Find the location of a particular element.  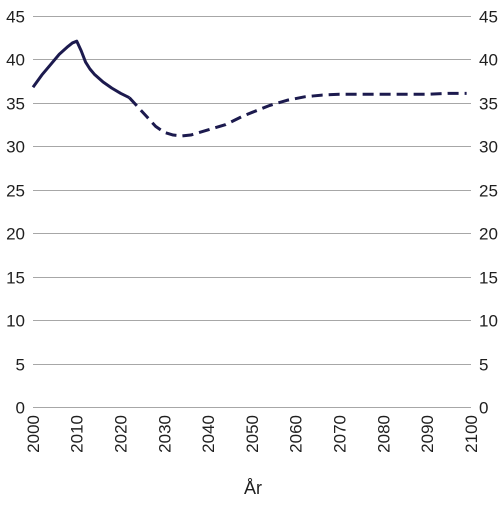

x-tick-label: 2090 is located at coordinates (427, 434).